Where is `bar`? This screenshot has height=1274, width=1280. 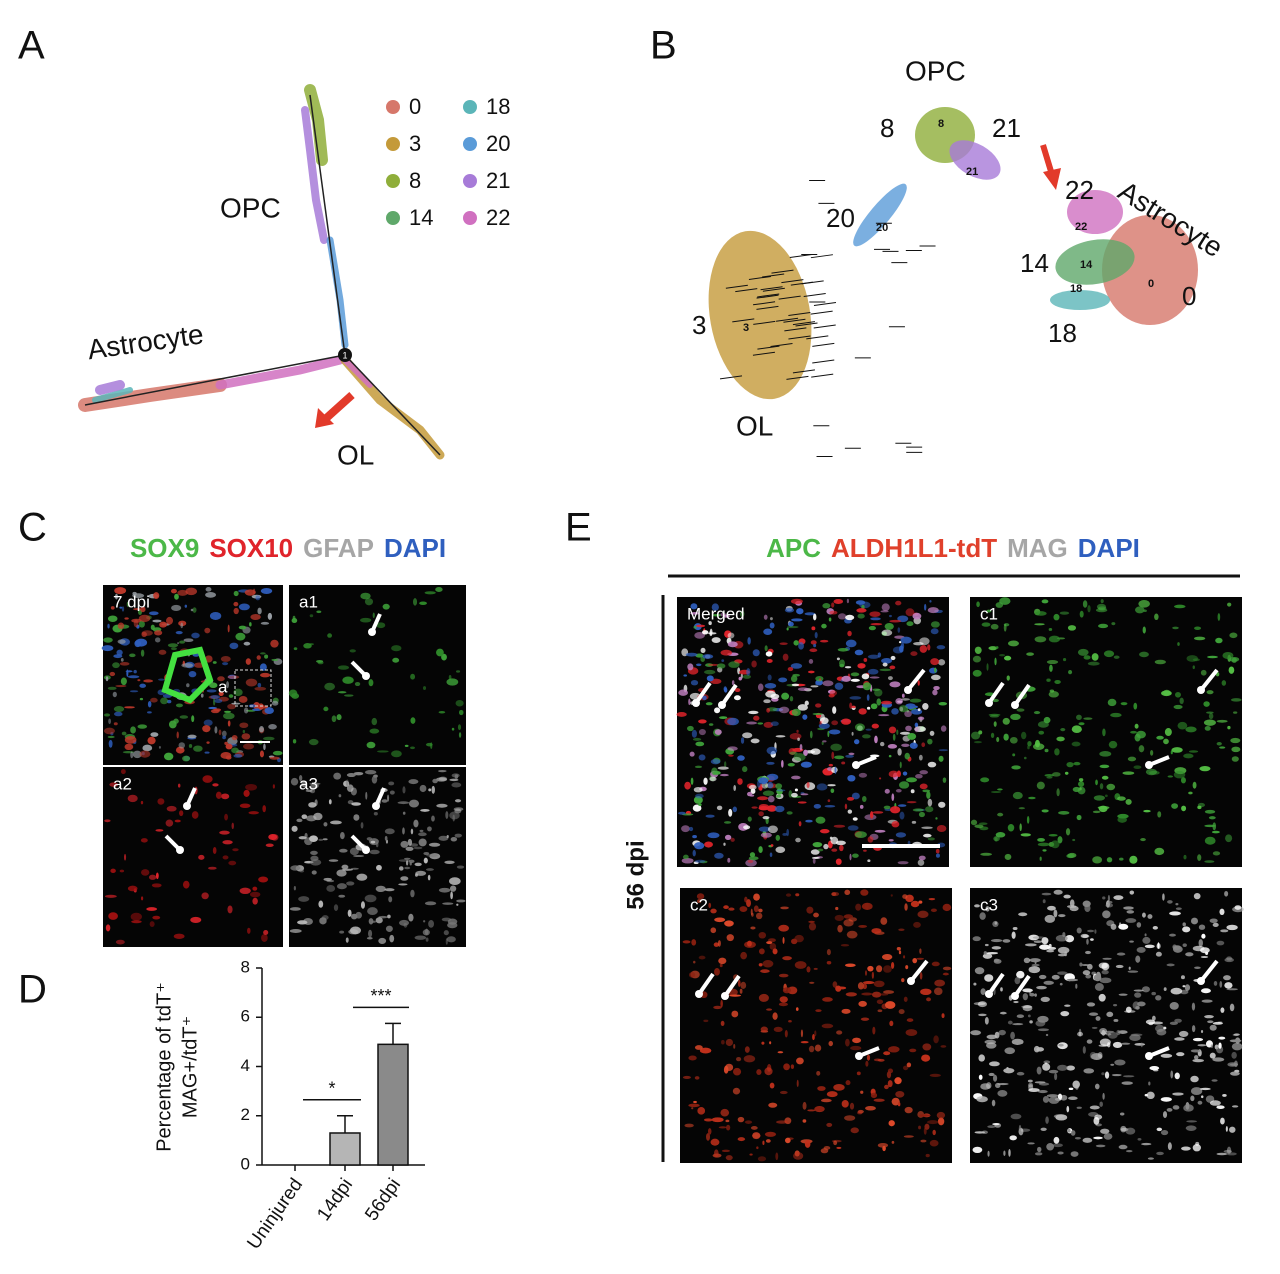 bar is located at coordinates (345, 1149).